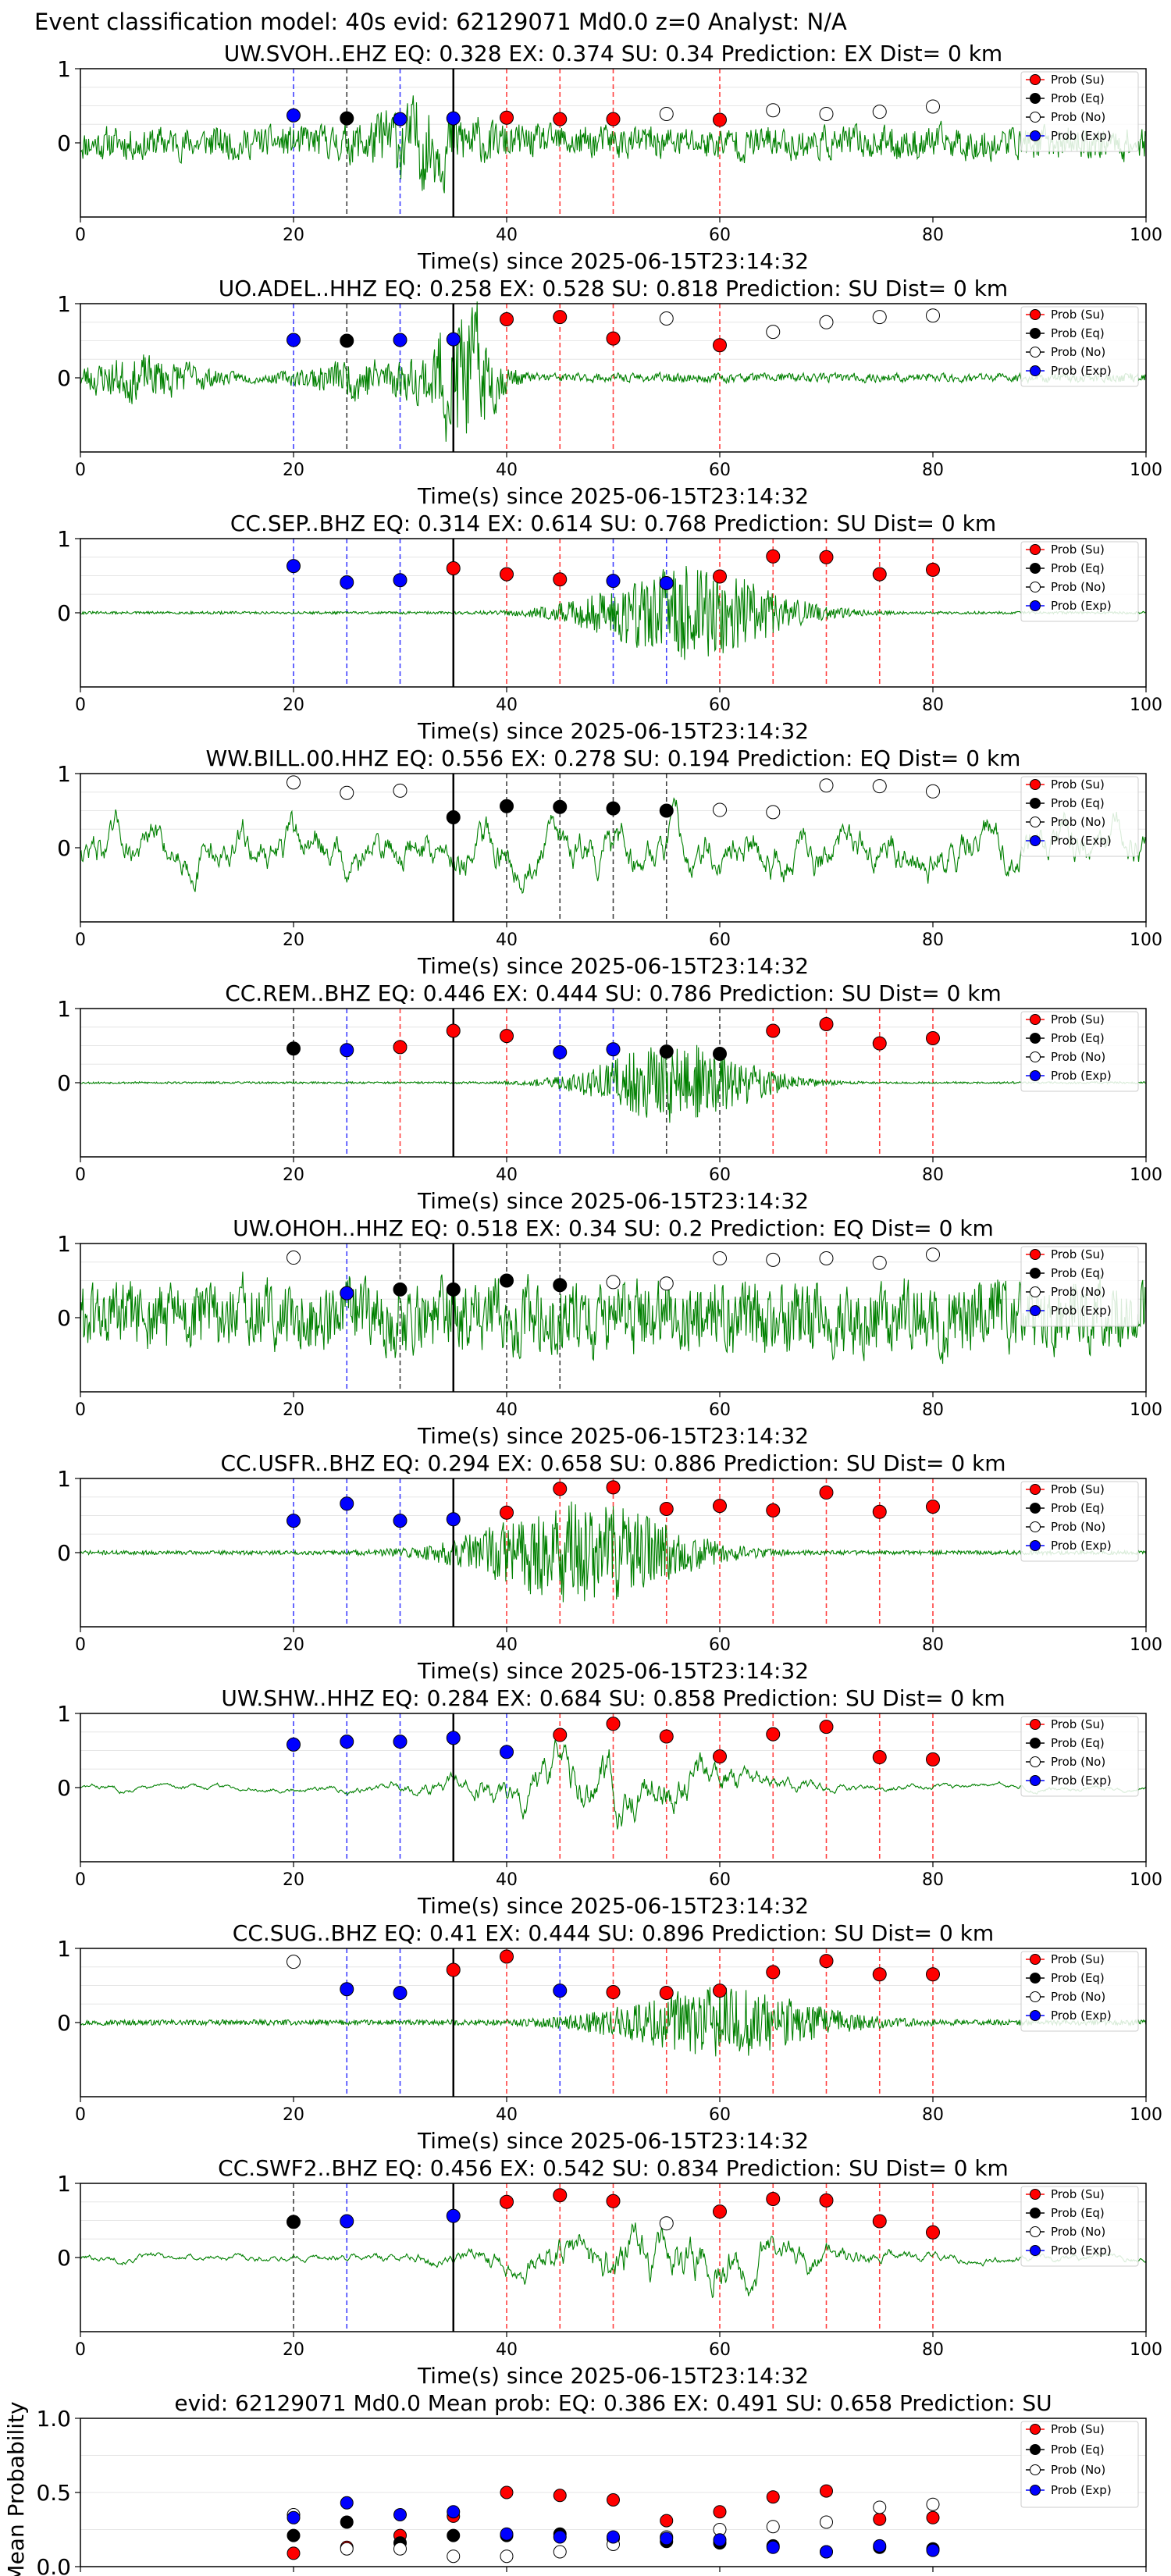 This screenshot has height=2576, width=1171. What do you see at coordinates (16, 2488) in the screenshot?
I see `y-axis-label: Mean Probability` at bounding box center [16, 2488].